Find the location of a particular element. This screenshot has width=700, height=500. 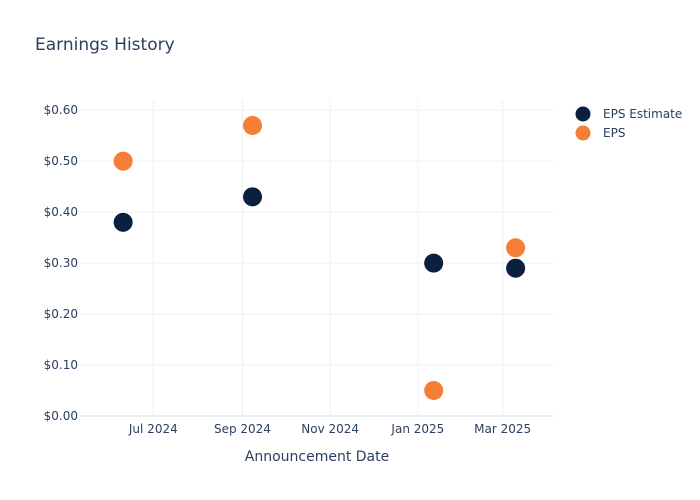

y-tick-label: $0.50 is located at coordinates (61, 161).